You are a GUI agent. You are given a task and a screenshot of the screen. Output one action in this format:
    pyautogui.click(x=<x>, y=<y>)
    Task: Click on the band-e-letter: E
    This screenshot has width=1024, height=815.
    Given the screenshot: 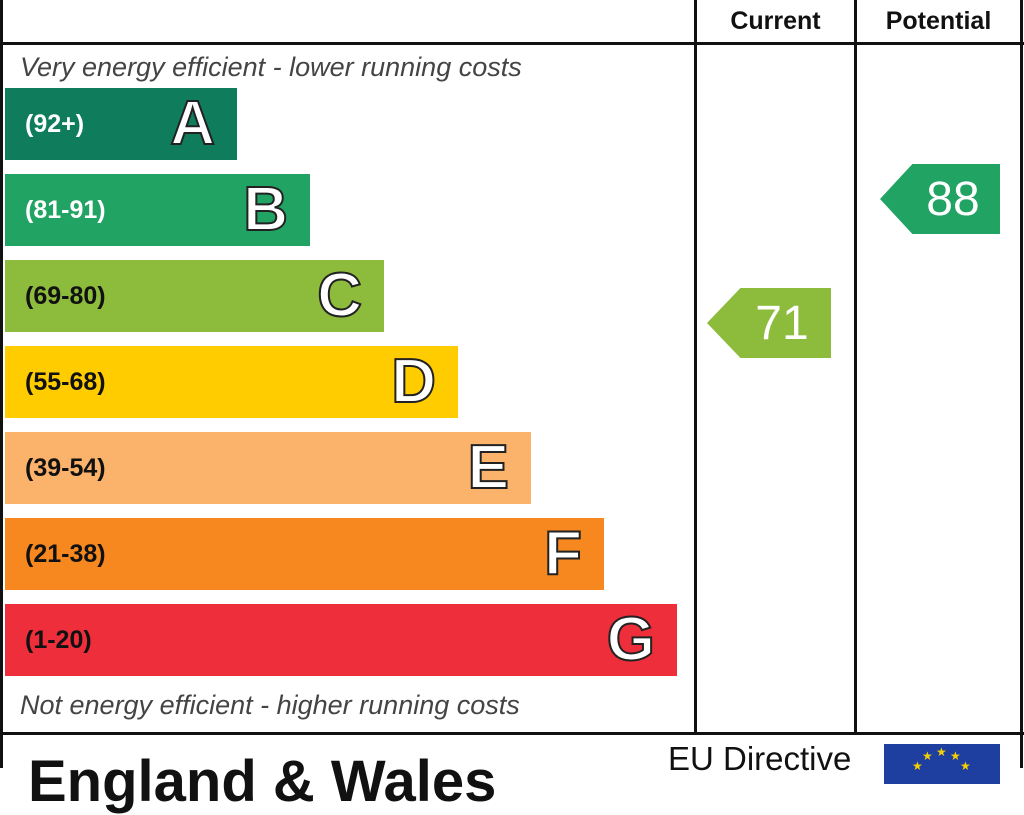 What is the action you would take?
    pyautogui.click(x=488, y=467)
    